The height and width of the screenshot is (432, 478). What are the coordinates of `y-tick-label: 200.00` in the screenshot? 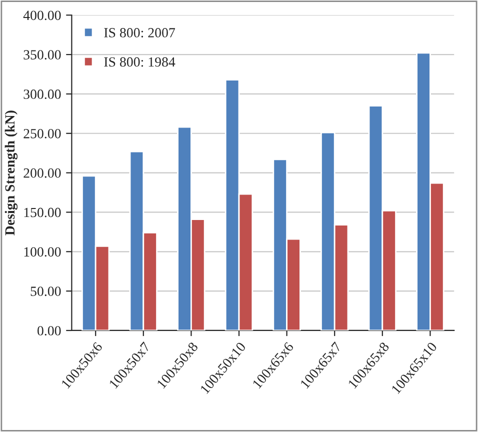 It's located at (42, 173).